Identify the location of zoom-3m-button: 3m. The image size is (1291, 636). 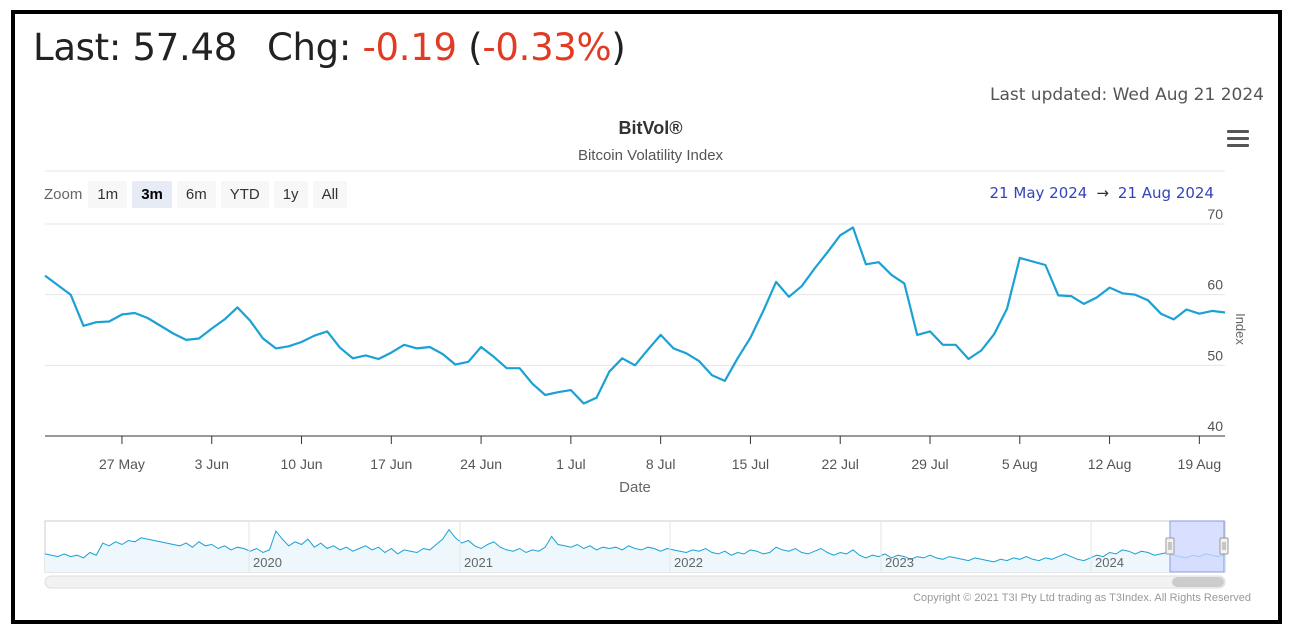
(152, 194).